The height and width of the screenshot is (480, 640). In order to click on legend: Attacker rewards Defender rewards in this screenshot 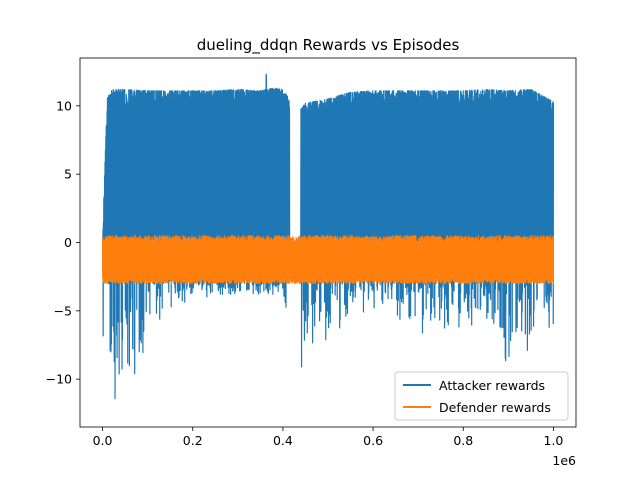, I will do `click(481, 396)`.